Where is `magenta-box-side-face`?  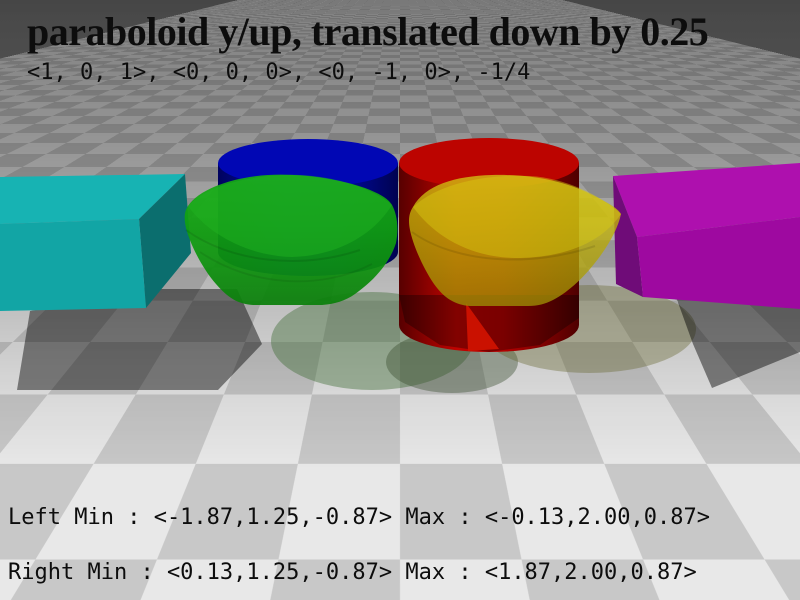 magenta-box-side-face is located at coordinates (628, 236).